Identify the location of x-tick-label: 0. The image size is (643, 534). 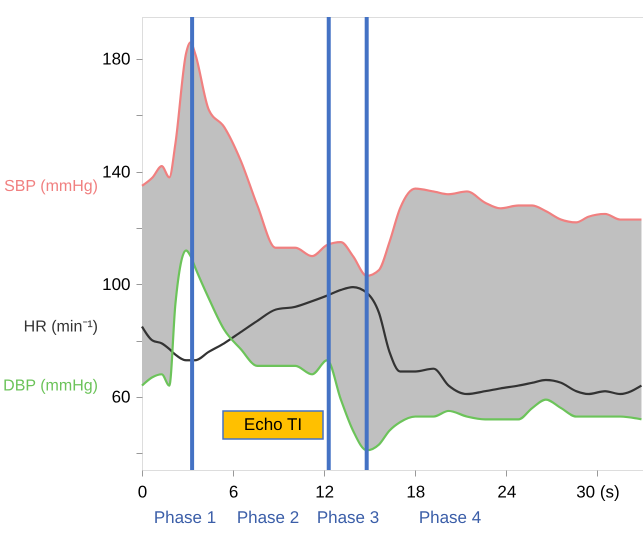
(143, 492).